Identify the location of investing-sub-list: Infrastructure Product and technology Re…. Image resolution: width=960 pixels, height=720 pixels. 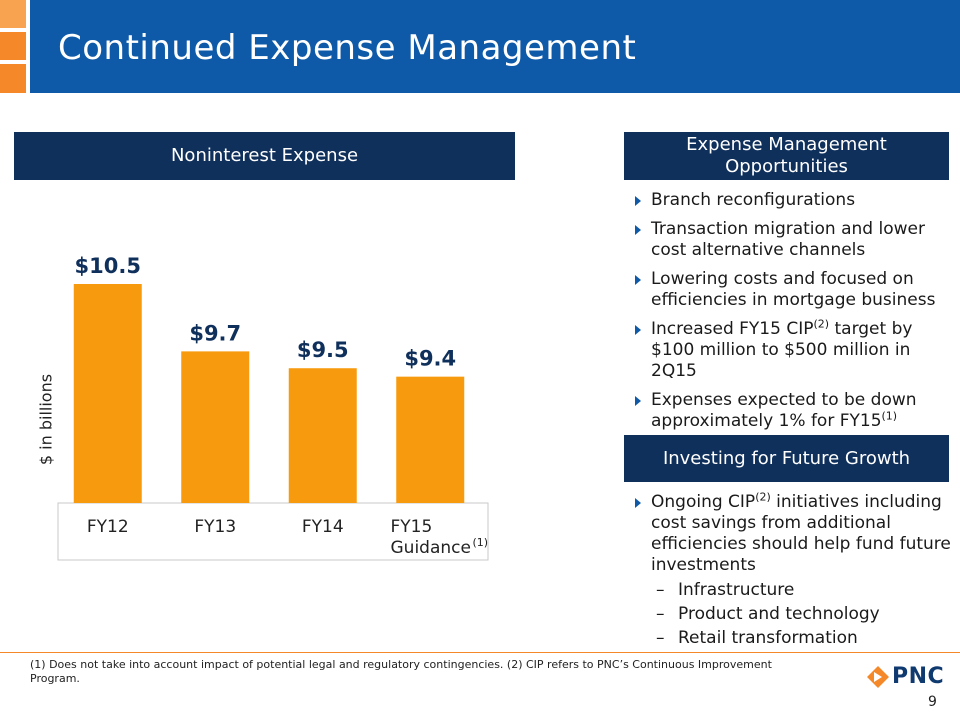
(768, 616).